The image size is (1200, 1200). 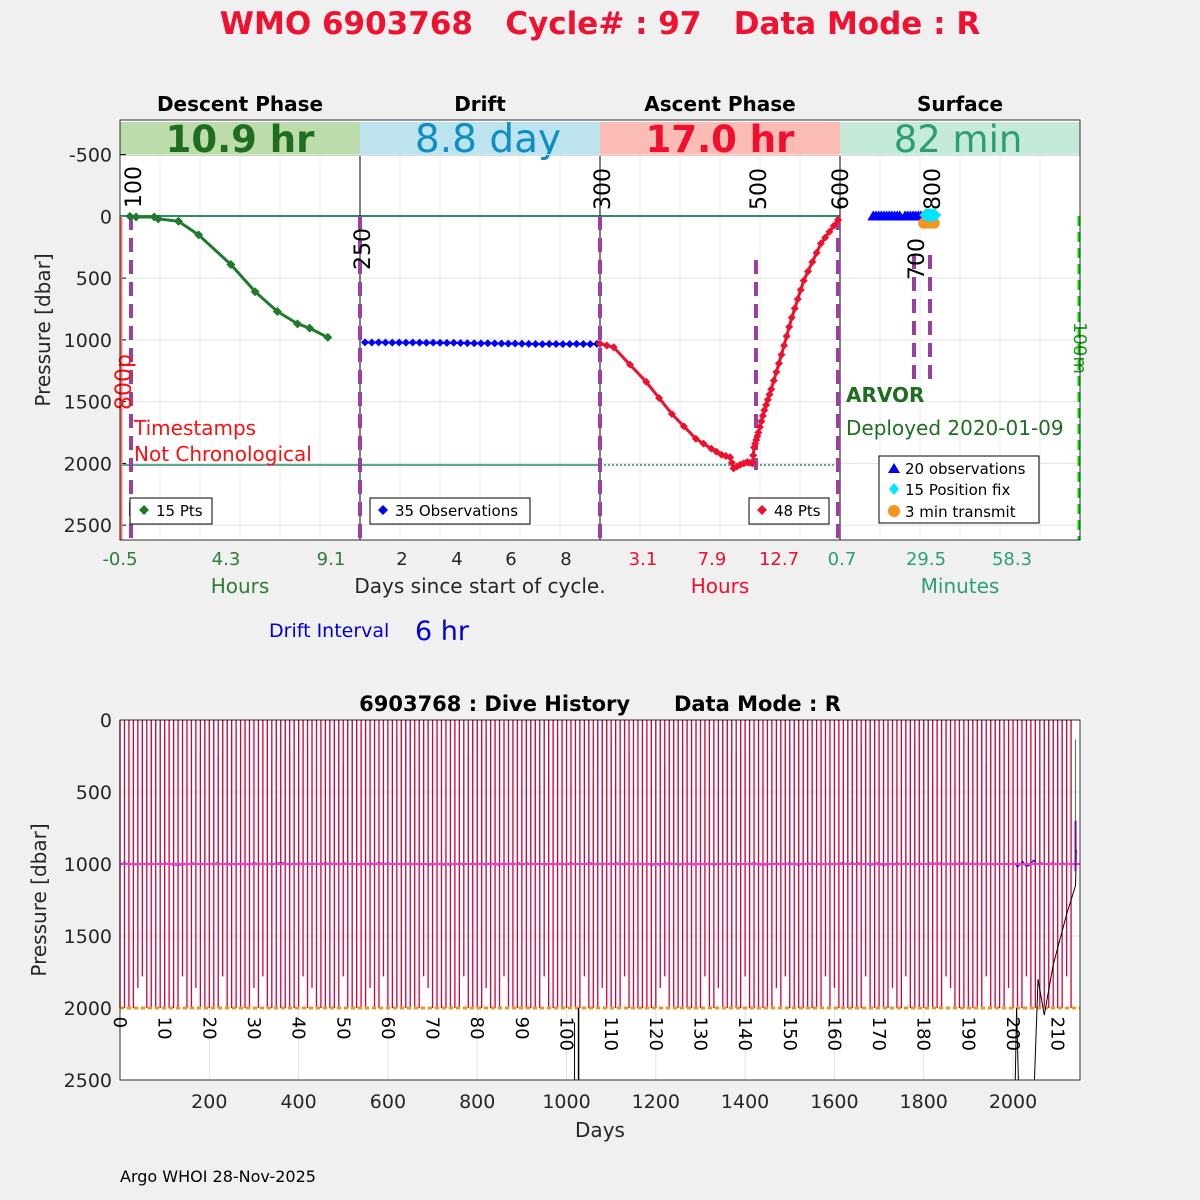 What do you see at coordinates (240, 586) in the screenshot?
I see `xlabel-descent: Hours` at bounding box center [240, 586].